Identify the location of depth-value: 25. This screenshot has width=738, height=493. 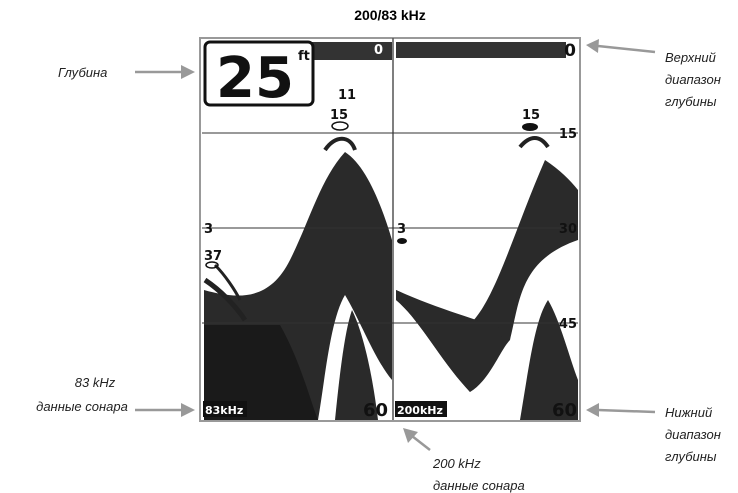
(255, 78).